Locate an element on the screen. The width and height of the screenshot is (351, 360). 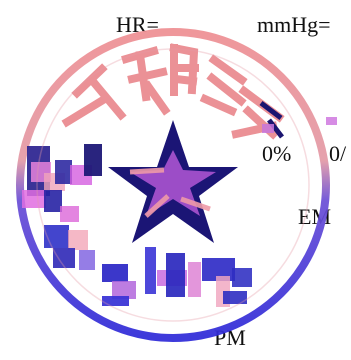
star-icon is located at coordinates (173, 181).